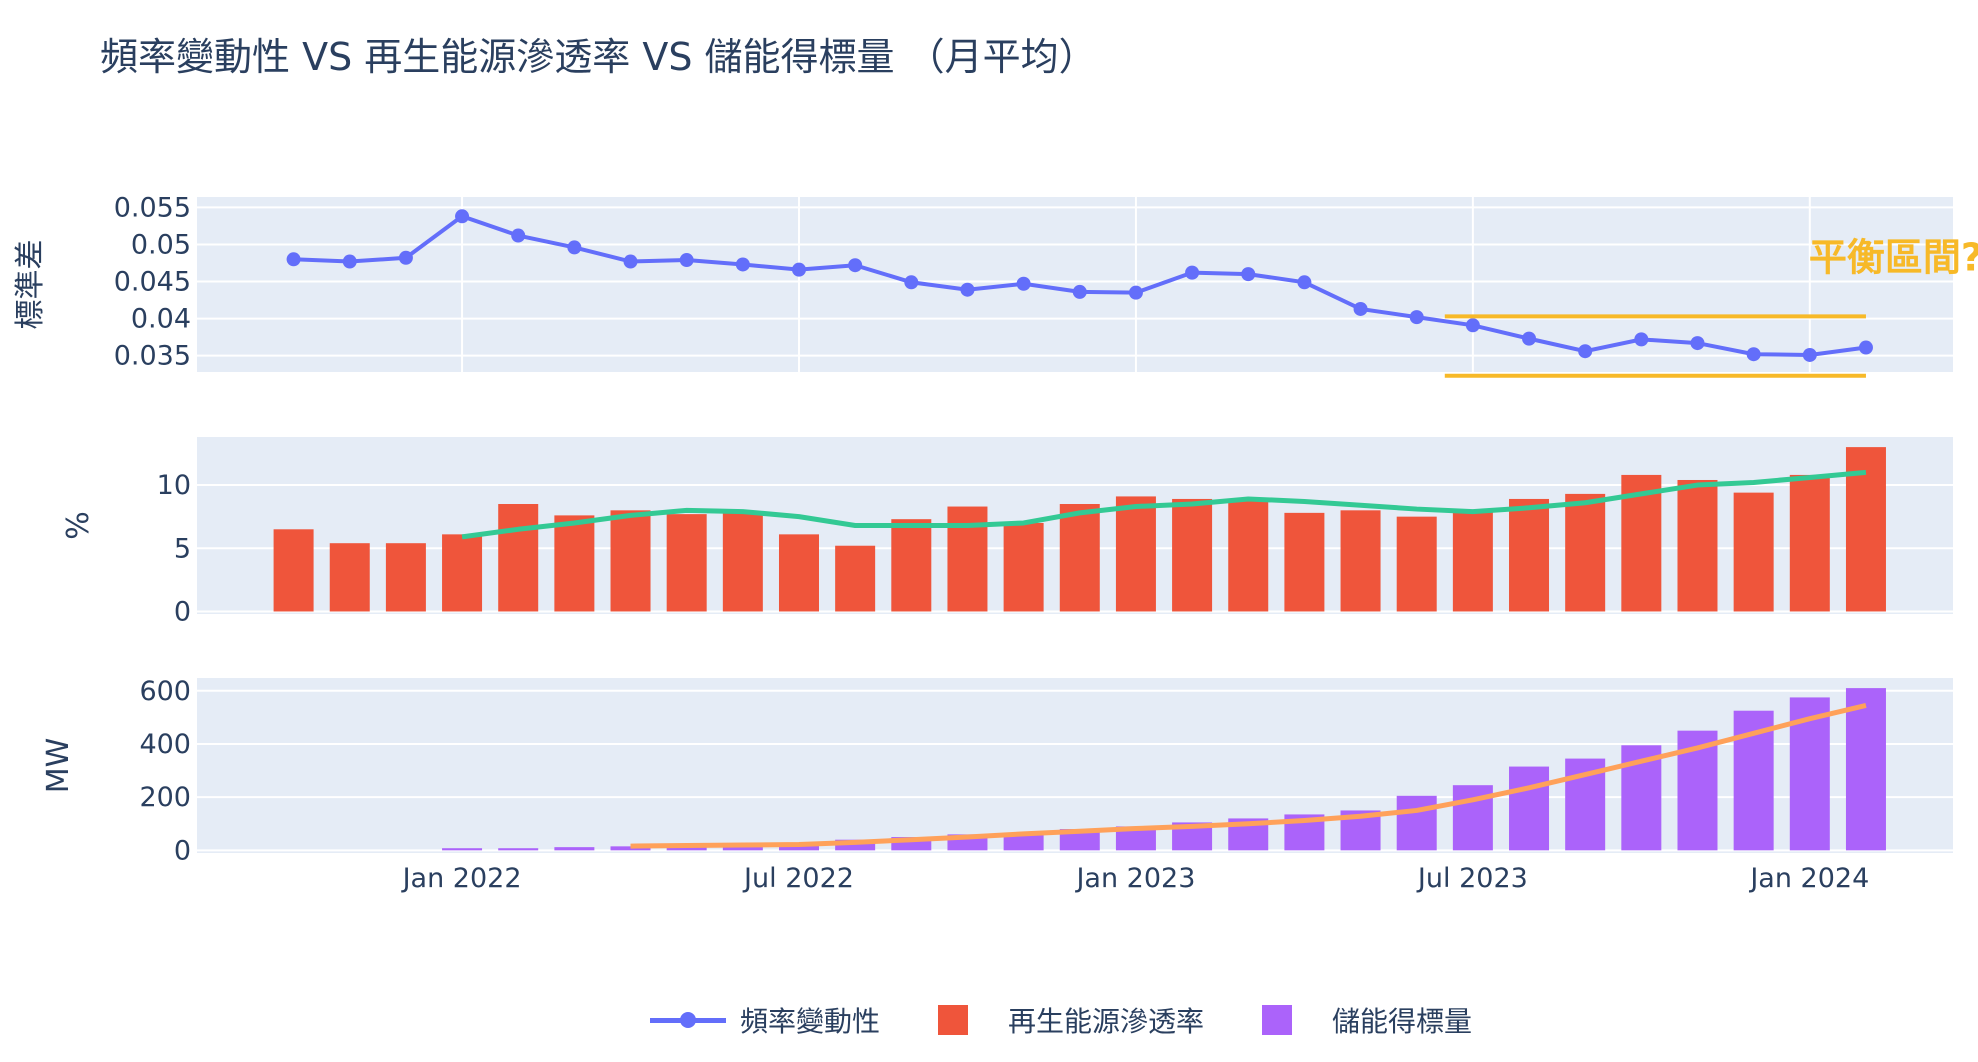 The width and height of the screenshot is (1978, 1062). Describe the element at coordinates (1248, 775) in the screenshot. I see `storage-trend-line` at that location.